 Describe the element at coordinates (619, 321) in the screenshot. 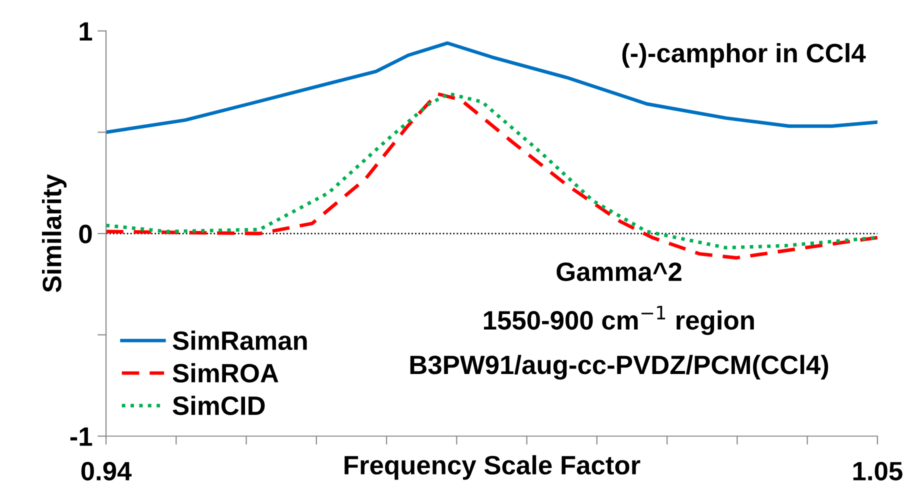

I see `annotation: 1550-900 cm$^{−1}$ region` at that location.